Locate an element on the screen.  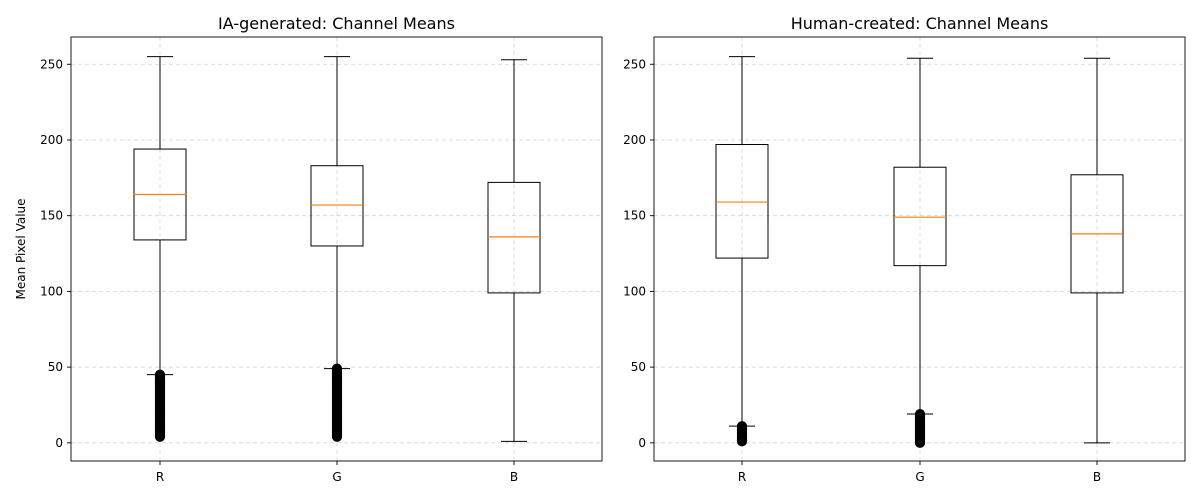
chart-title: Human-created: Channel Means is located at coordinates (920, 23).